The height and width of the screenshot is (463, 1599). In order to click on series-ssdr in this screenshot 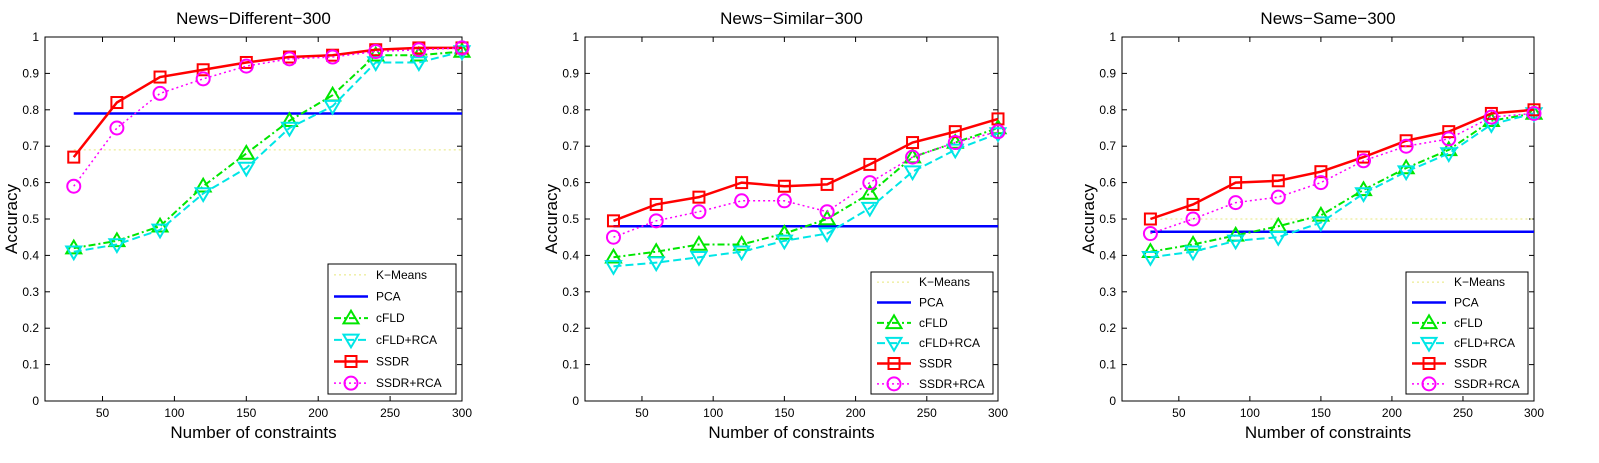, I will do `click(805, 170)`.